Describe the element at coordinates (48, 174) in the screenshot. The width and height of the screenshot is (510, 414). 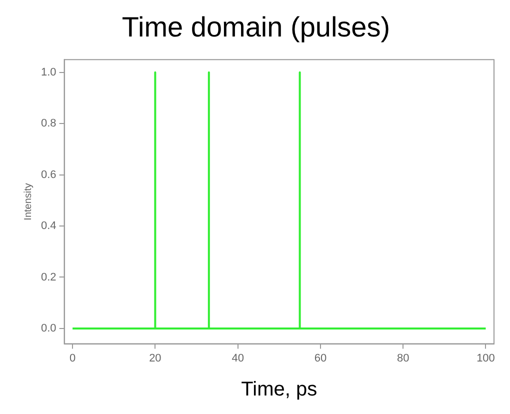
I see `y-tick-label: 0.6` at that location.